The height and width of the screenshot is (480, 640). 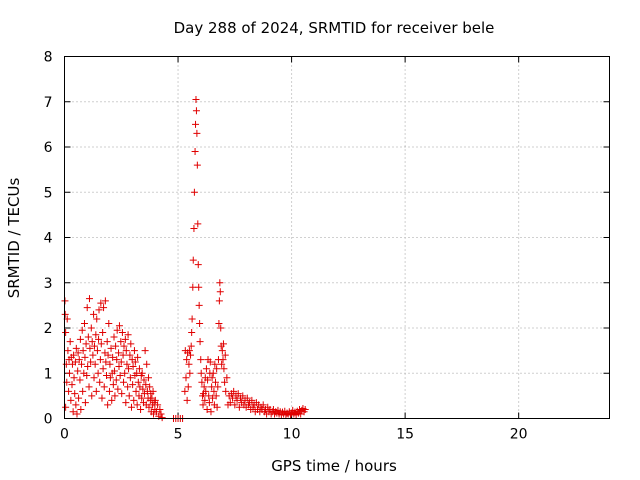 What do you see at coordinates (405, 435) in the screenshot?
I see `x-tick-label: 15` at bounding box center [405, 435].